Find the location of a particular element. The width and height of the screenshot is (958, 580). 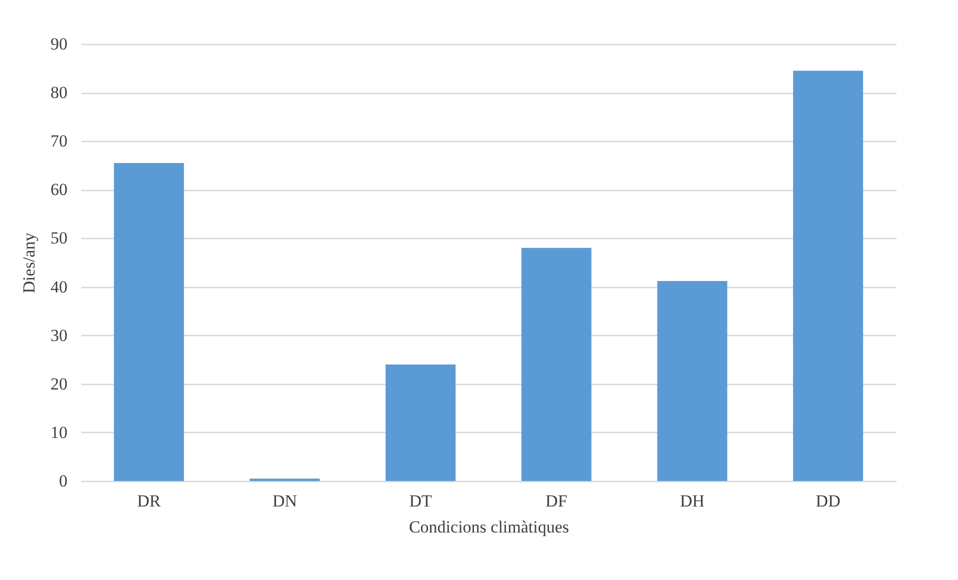

y-tick-label: 60 is located at coordinates (59, 190).